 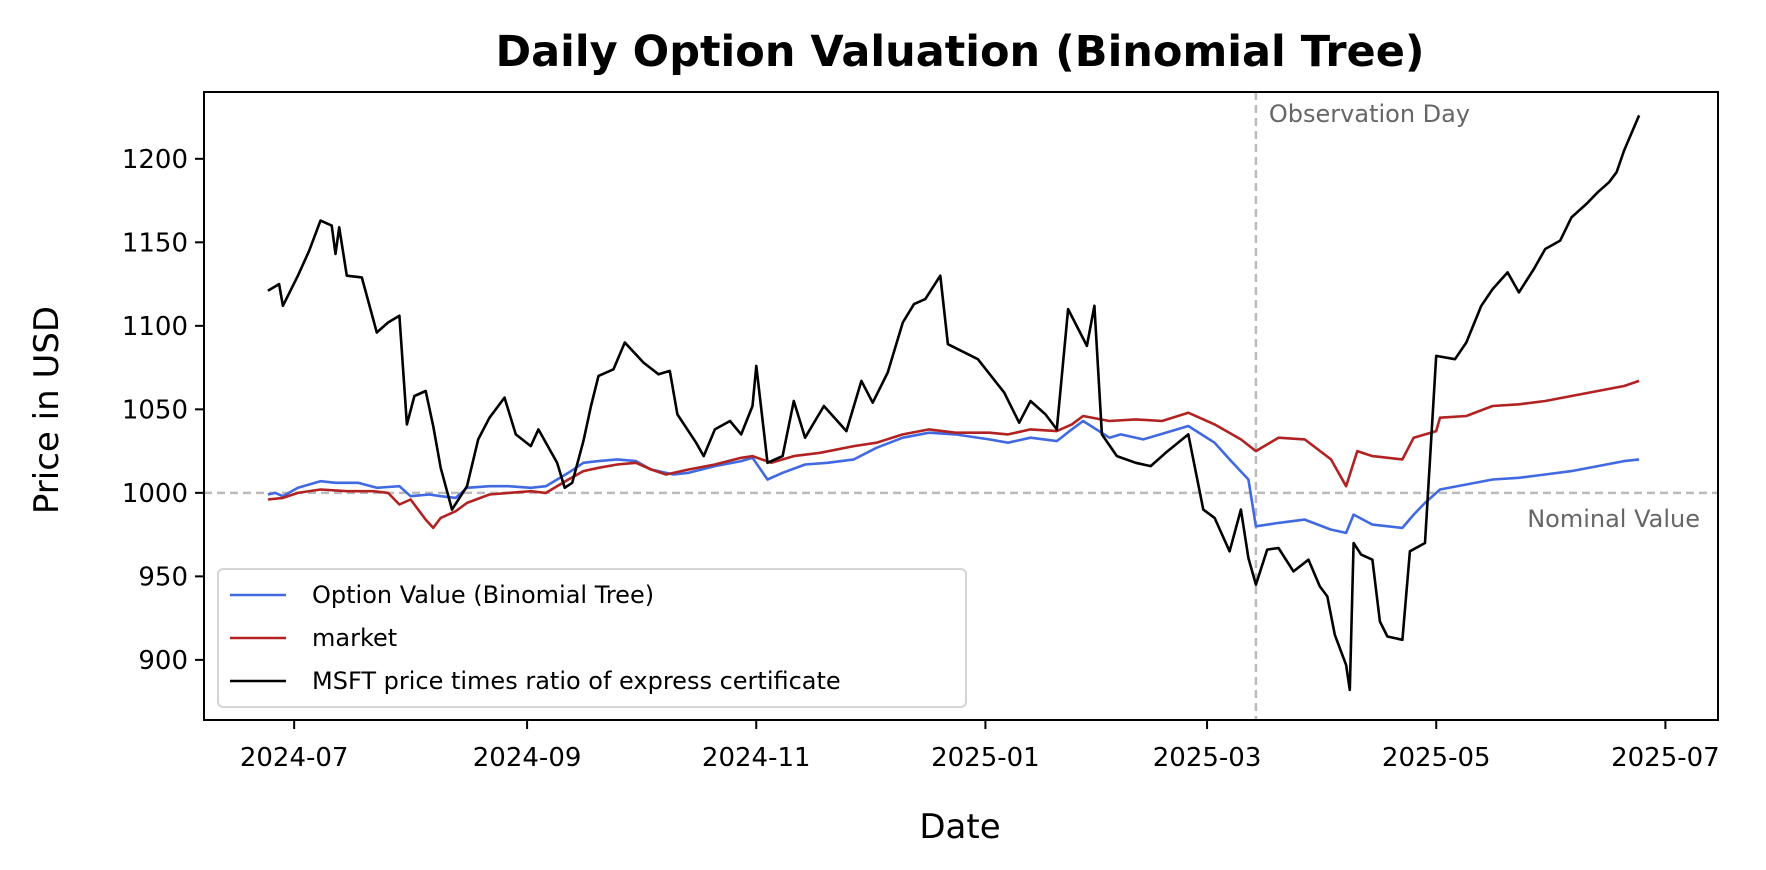 What do you see at coordinates (1665, 758) in the screenshot?
I see `x-tick-label: 2025-07` at bounding box center [1665, 758].